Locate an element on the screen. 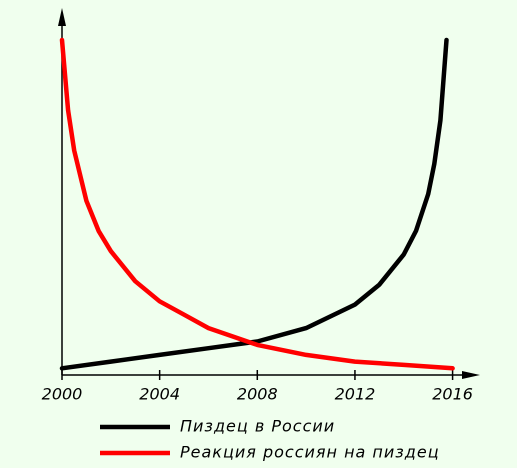  x-tick-label: 2012 is located at coordinates (355, 394).